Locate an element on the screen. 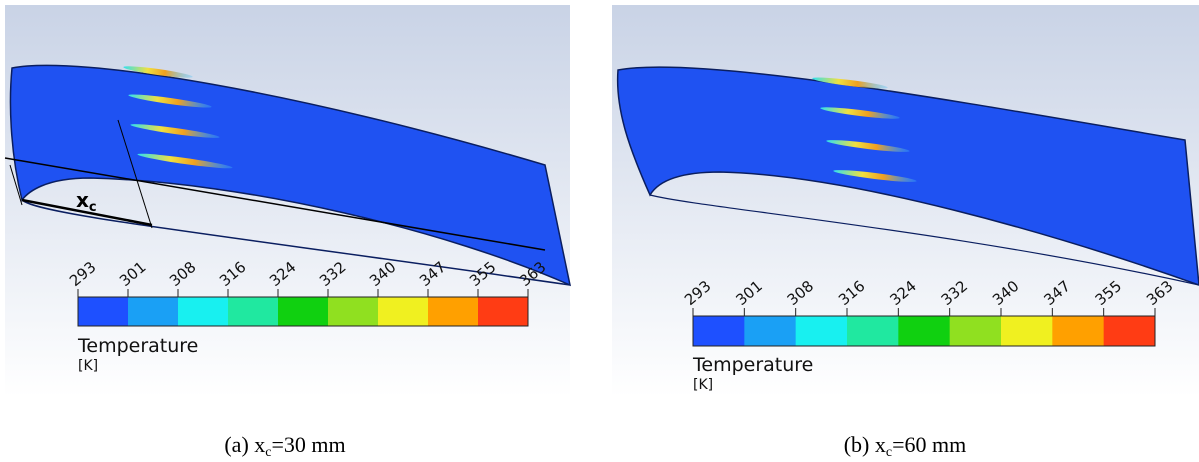 This screenshot has height=462, width=1199. caption-prefix: (b) x is located at coordinates (865, 444).